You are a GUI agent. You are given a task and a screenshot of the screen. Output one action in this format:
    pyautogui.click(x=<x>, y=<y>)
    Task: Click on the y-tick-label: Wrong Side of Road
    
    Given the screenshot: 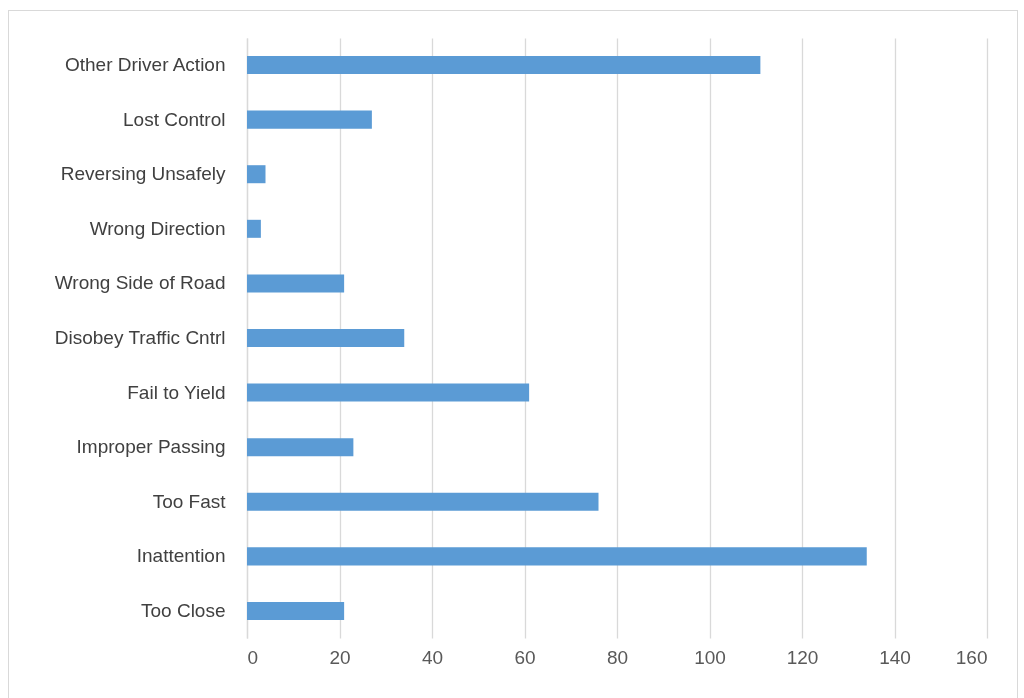 What is the action you would take?
    pyautogui.click(x=140, y=283)
    